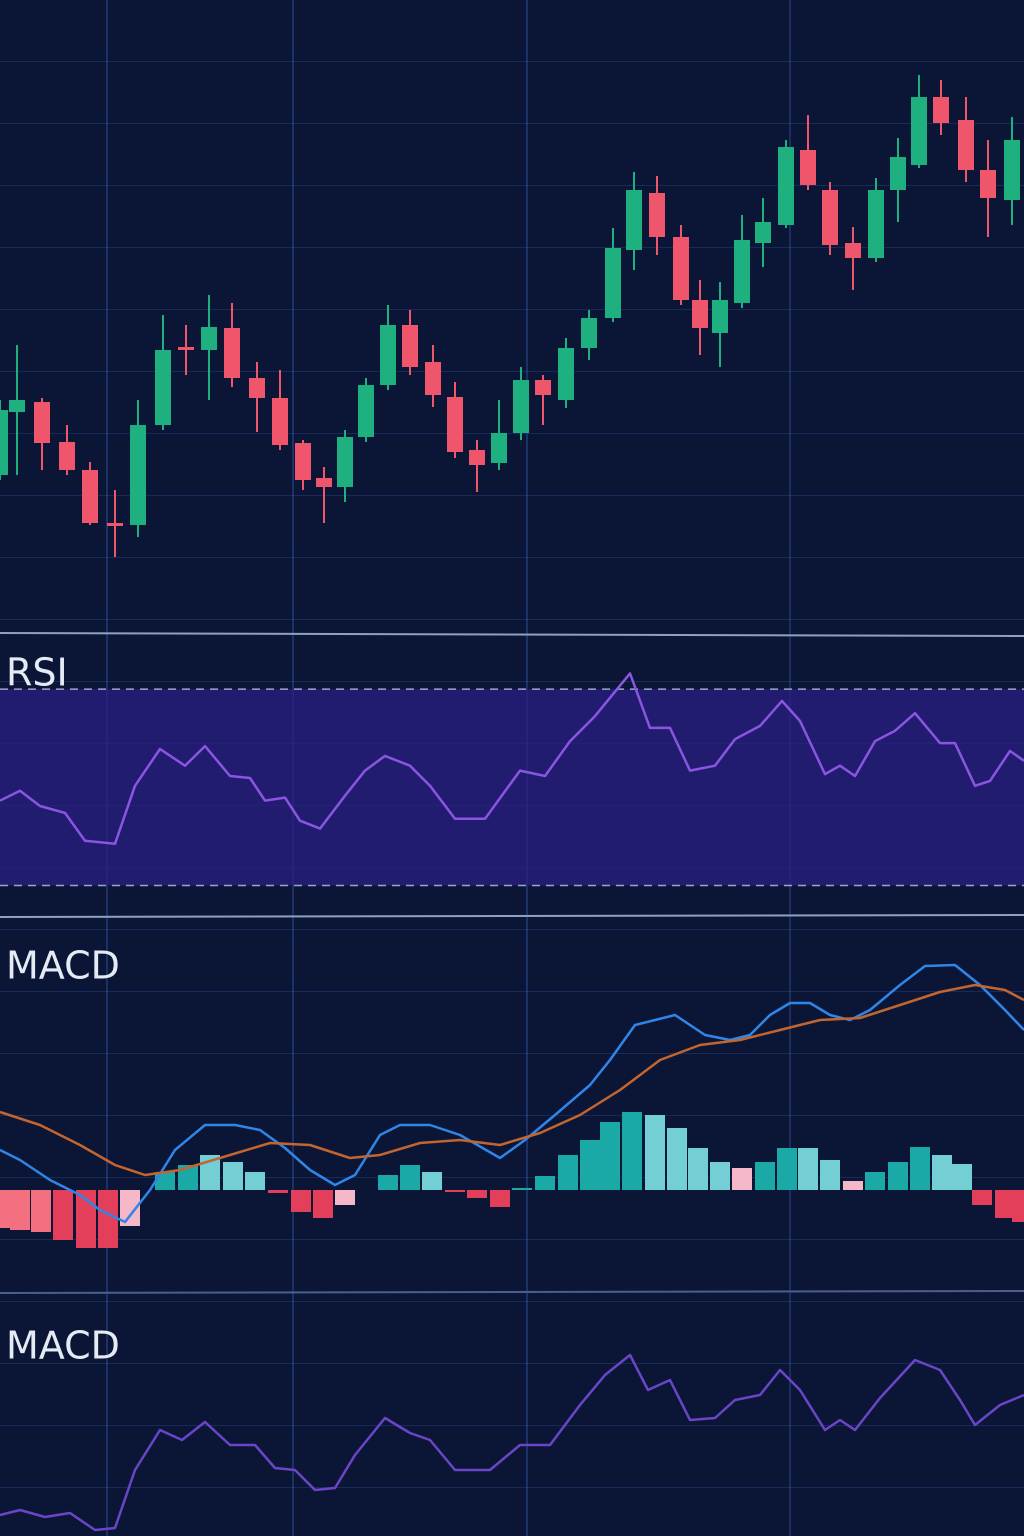 This screenshot has height=1536, width=1024. I want to click on panel-title: RSI, so click(37, 673).